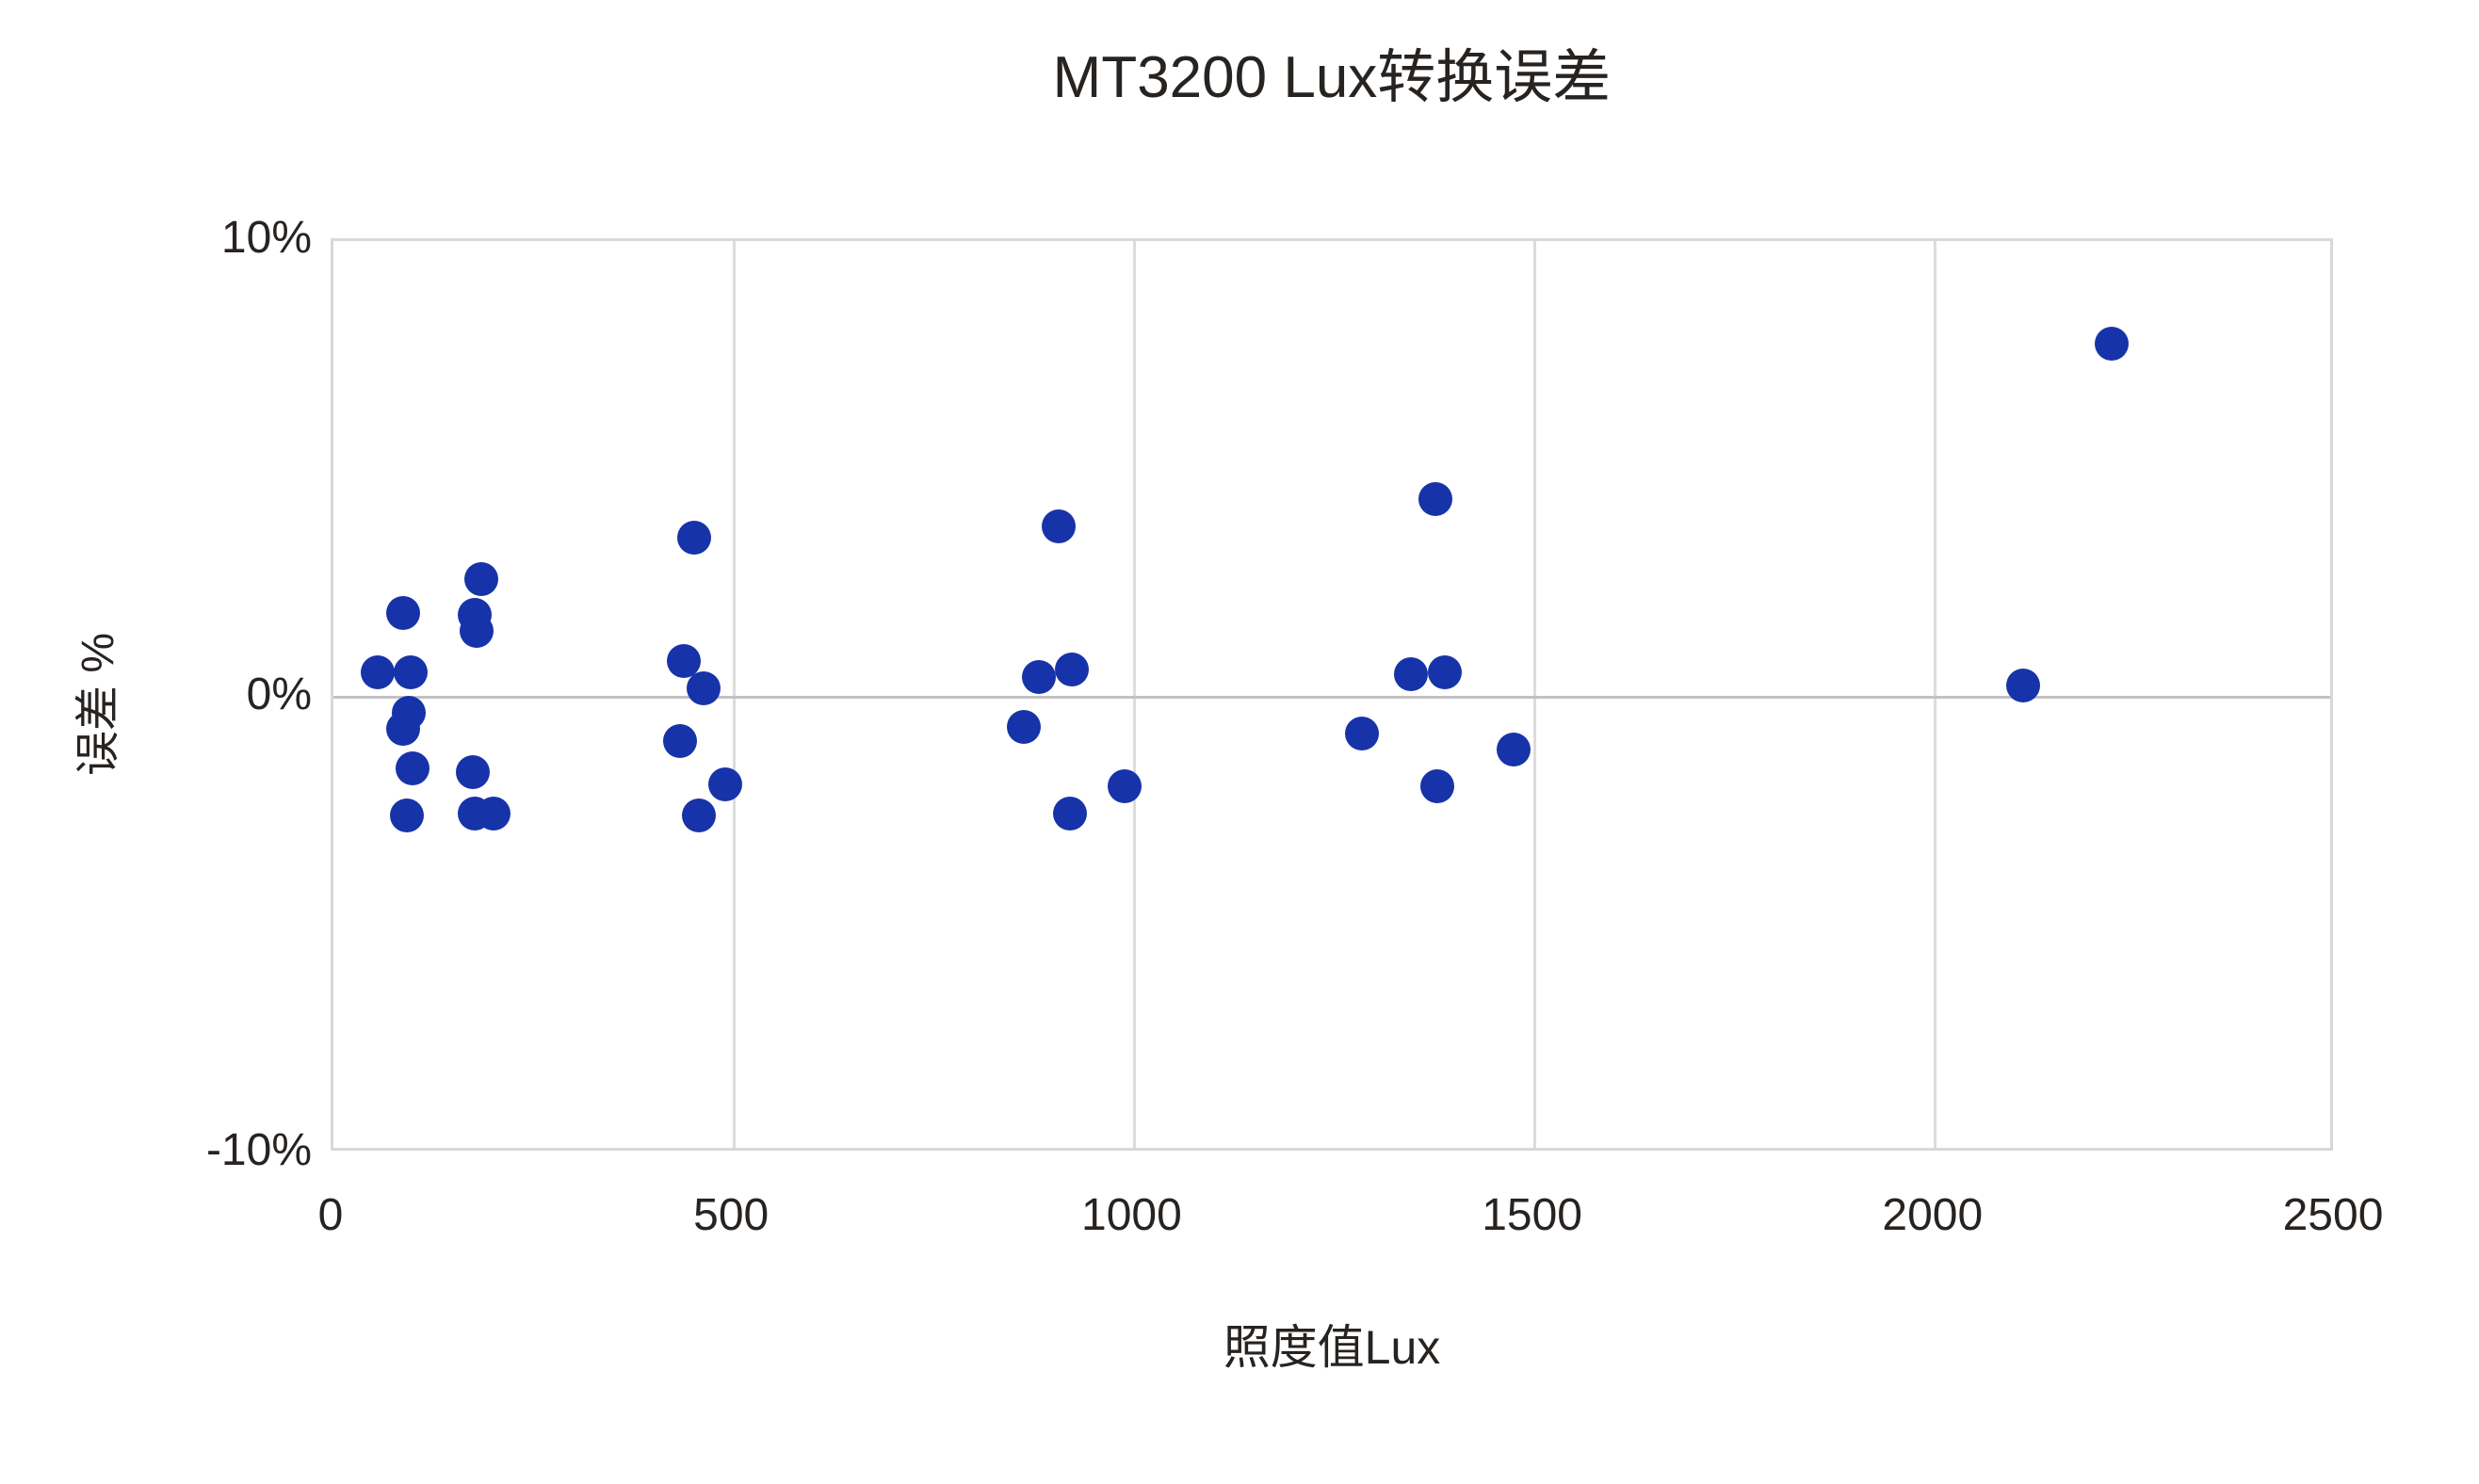  Describe the element at coordinates (279, 694) in the screenshot. I see `y-tick-label: 0%` at that location.